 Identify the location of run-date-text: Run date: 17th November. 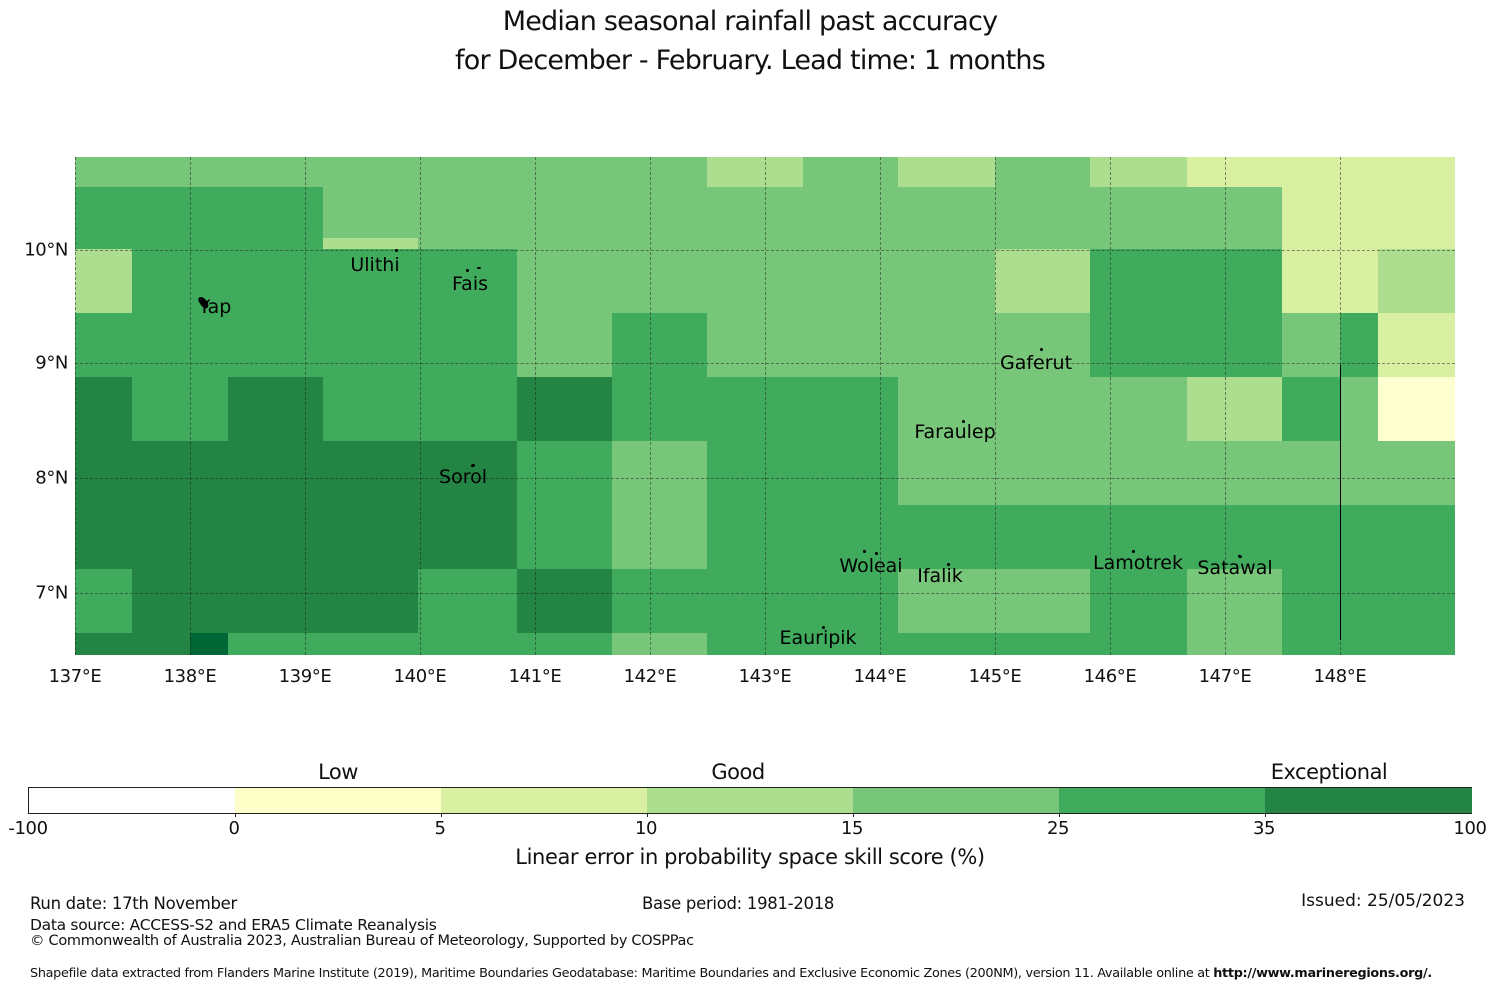
(133, 903).